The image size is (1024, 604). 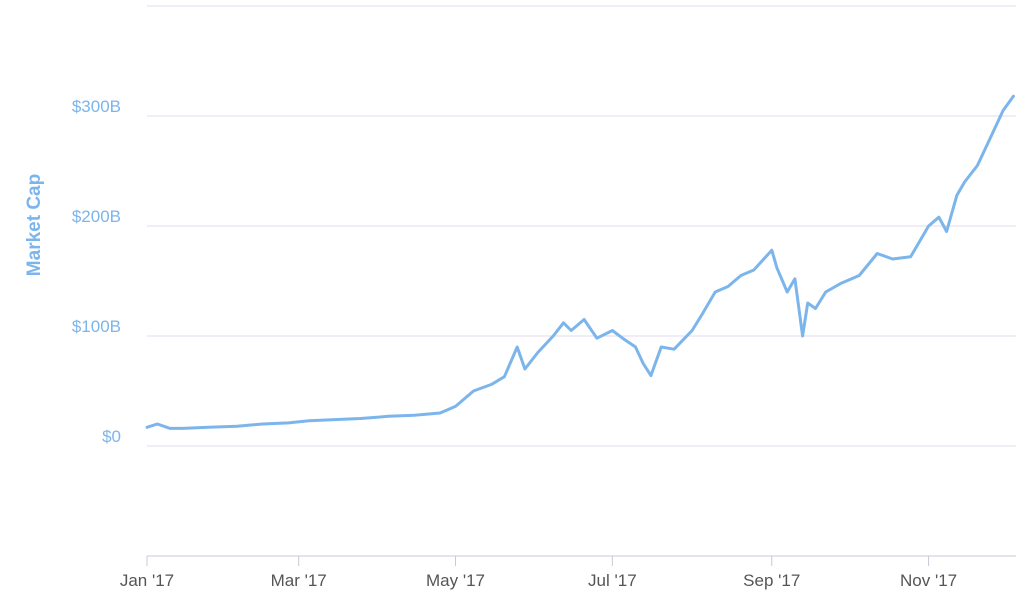 I want to click on x-tick-label: May '17, so click(x=455, y=580).